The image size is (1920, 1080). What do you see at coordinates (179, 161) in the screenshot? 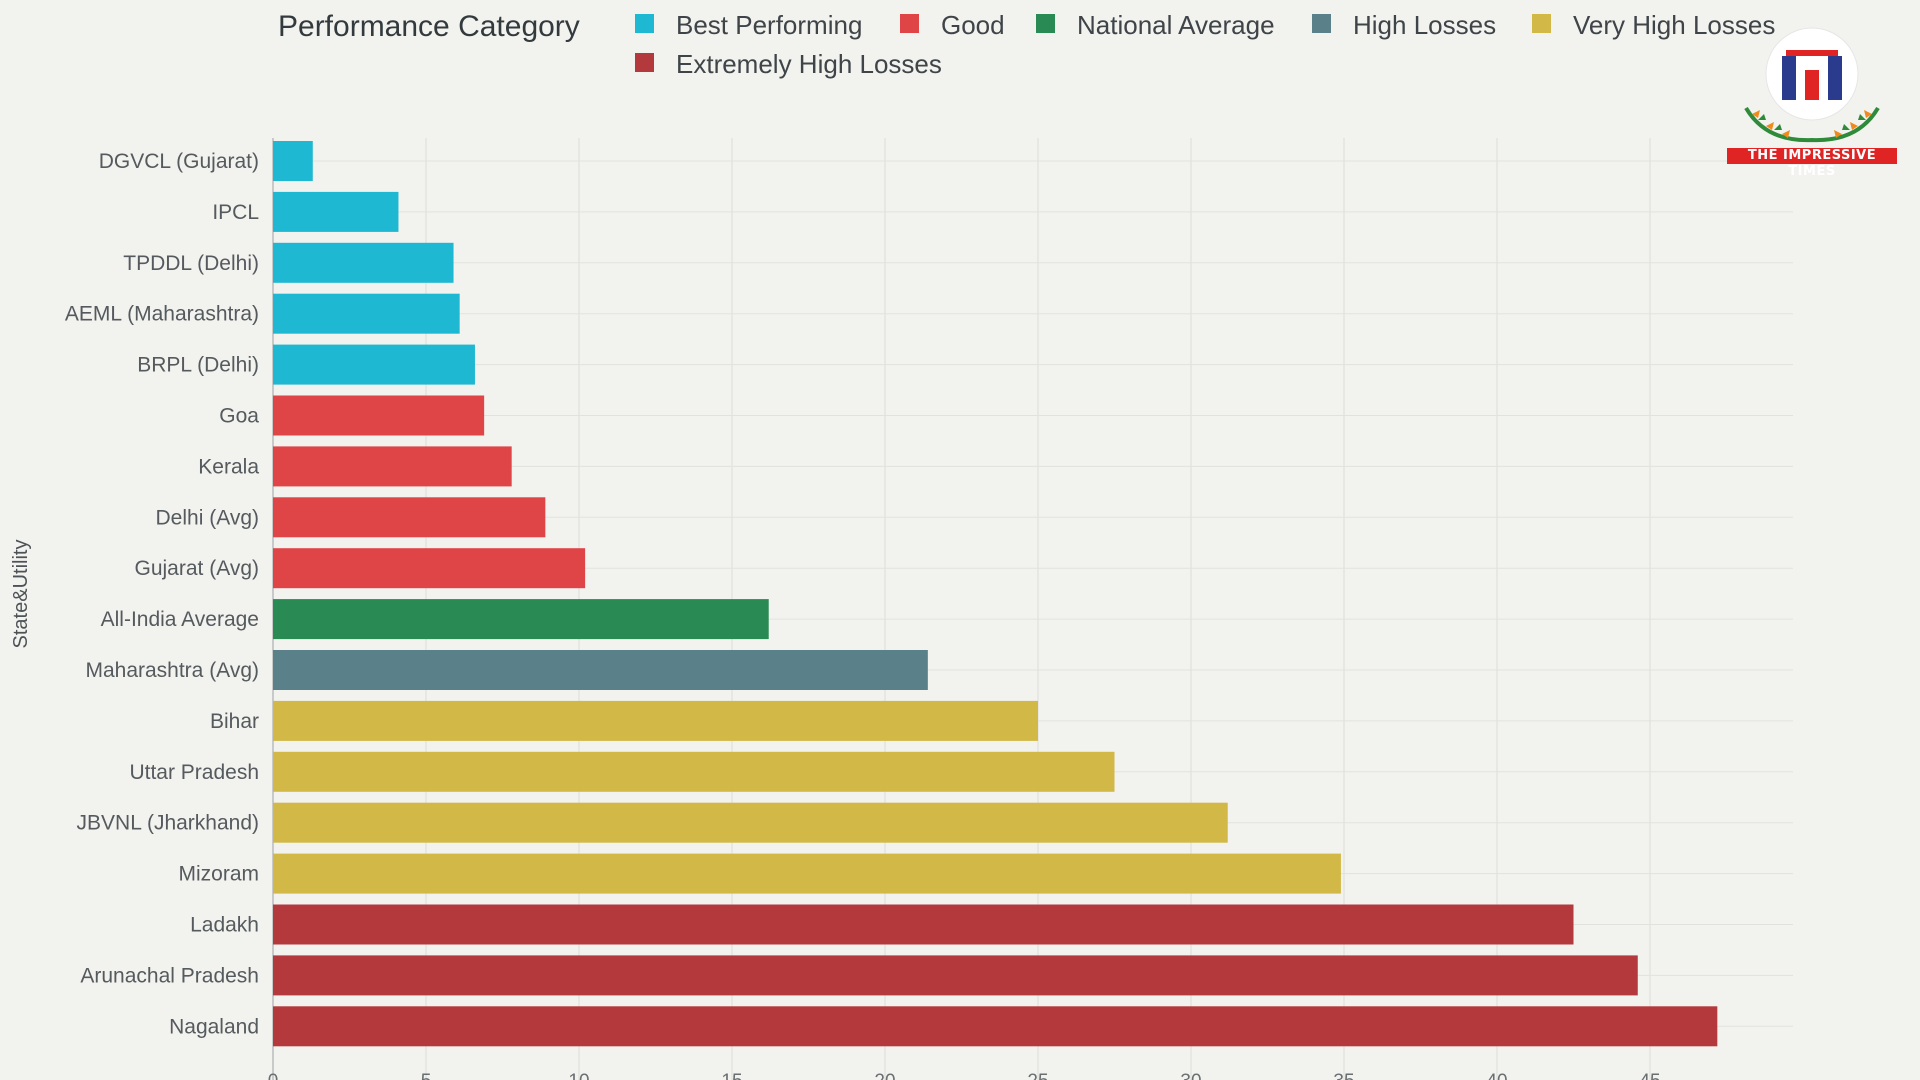
I see `y-tick-label: DGVCL (Gujarat)` at bounding box center [179, 161].